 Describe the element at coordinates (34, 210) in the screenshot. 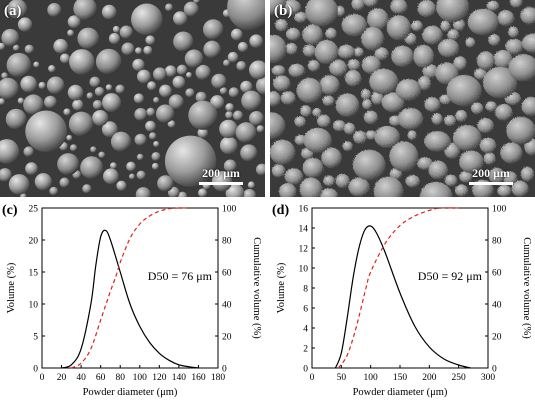

I see `chart-c-y-tick-label: 25` at that location.